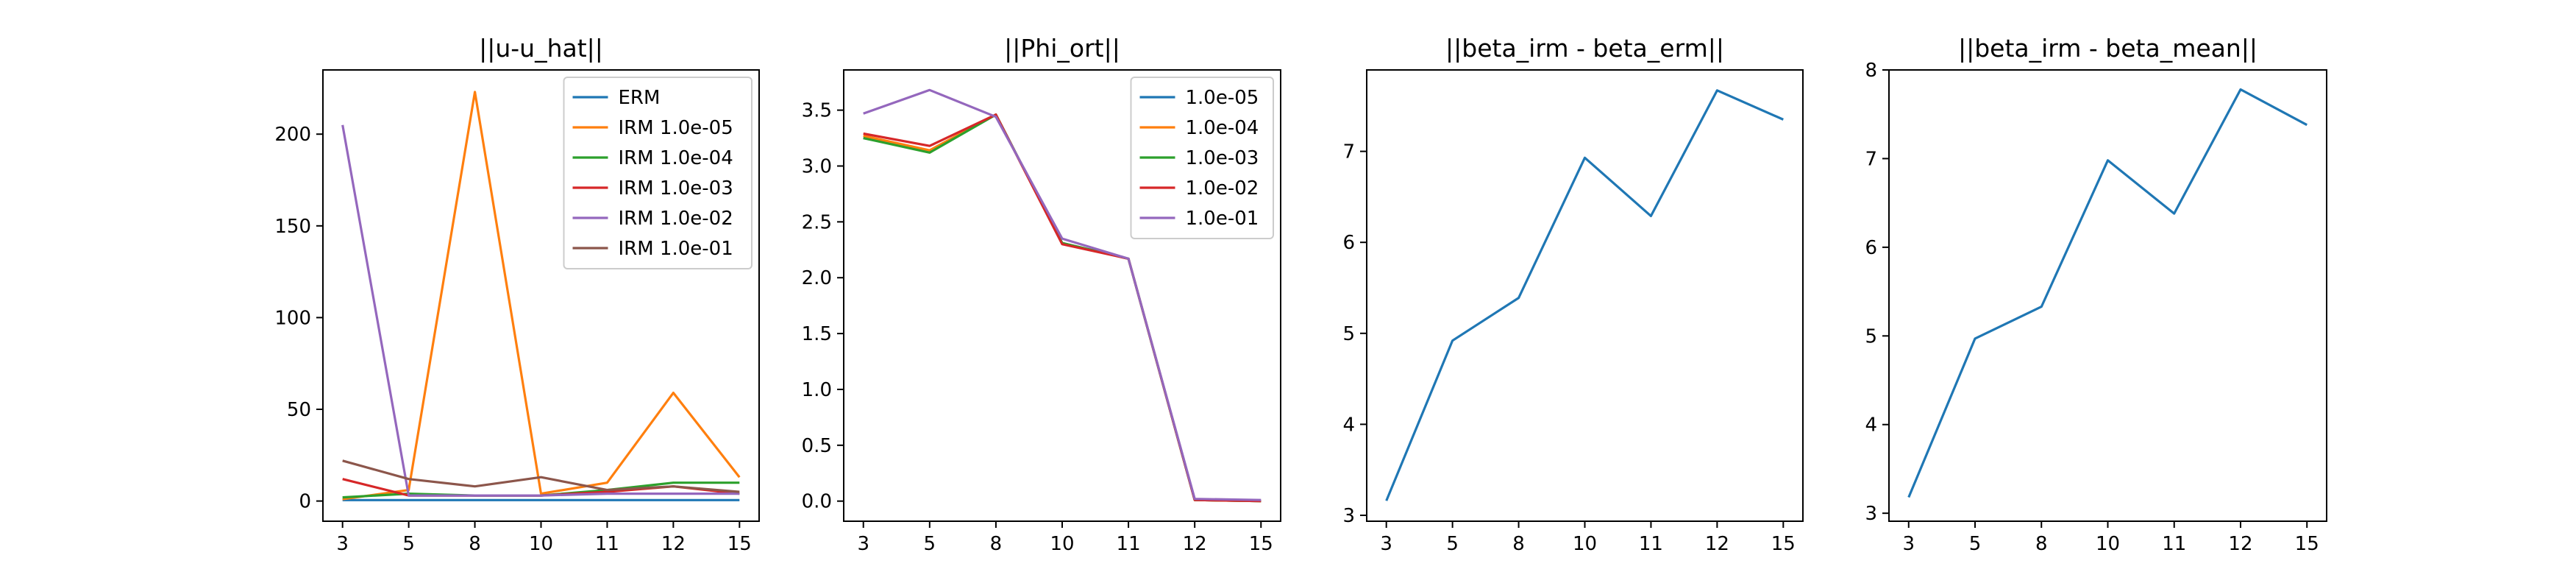 The image size is (2576, 586). What do you see at coordinates (676, 219) in the screenshot?
I see `legend-entry: IRM 1.0e-02` at bounding box center [676, 219].